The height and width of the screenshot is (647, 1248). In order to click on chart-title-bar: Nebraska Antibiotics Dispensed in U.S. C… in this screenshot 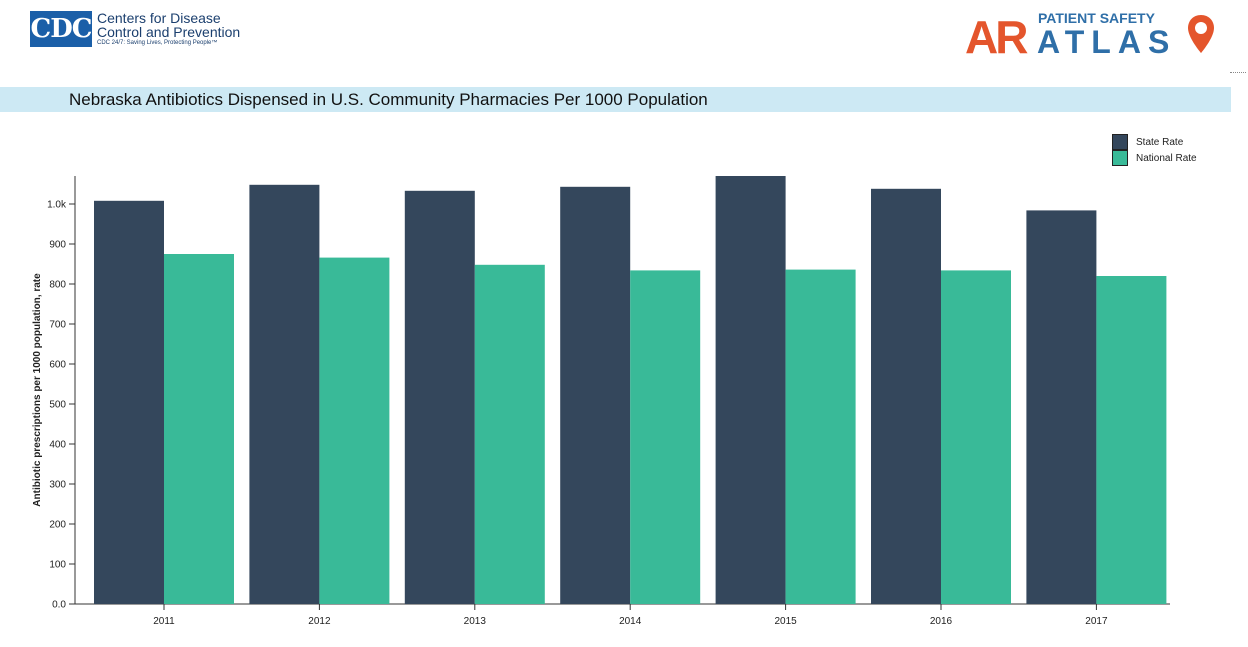, I will do `click(615, 99)`.